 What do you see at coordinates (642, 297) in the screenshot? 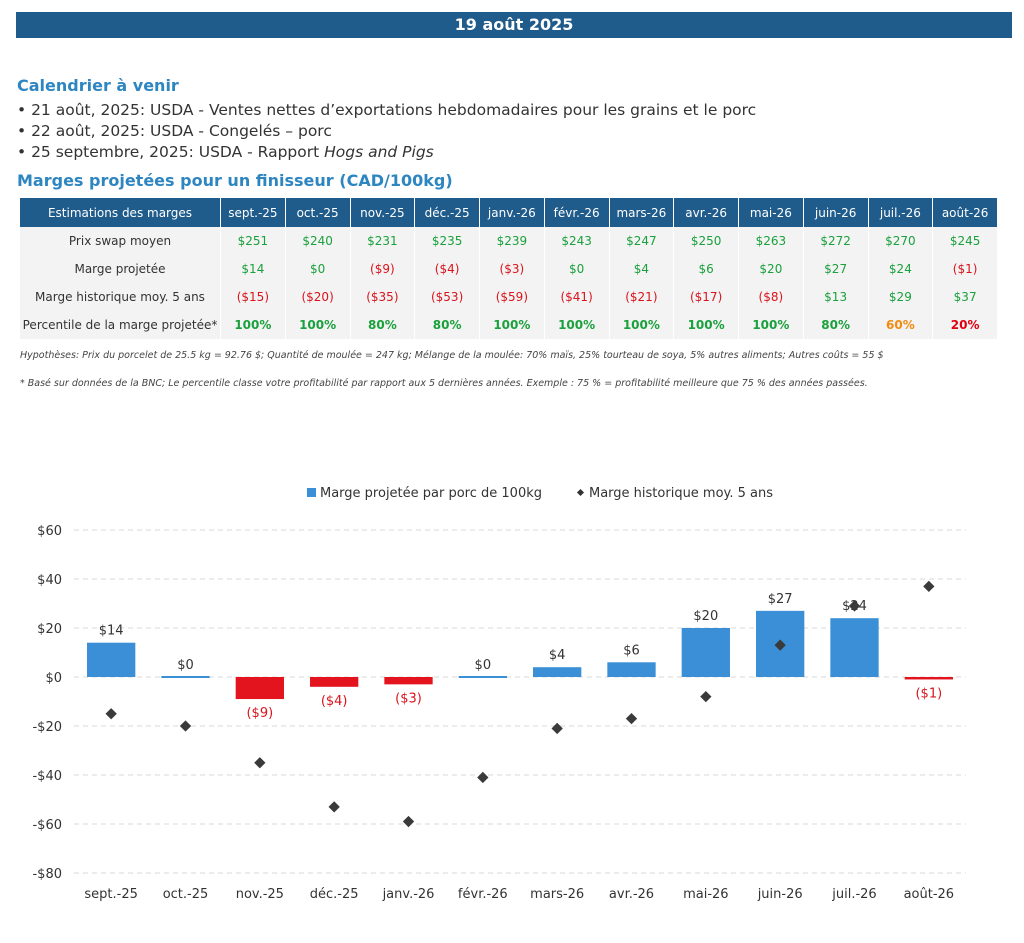
I see `table-cell: ($21)` at bounding box center [642, 297].